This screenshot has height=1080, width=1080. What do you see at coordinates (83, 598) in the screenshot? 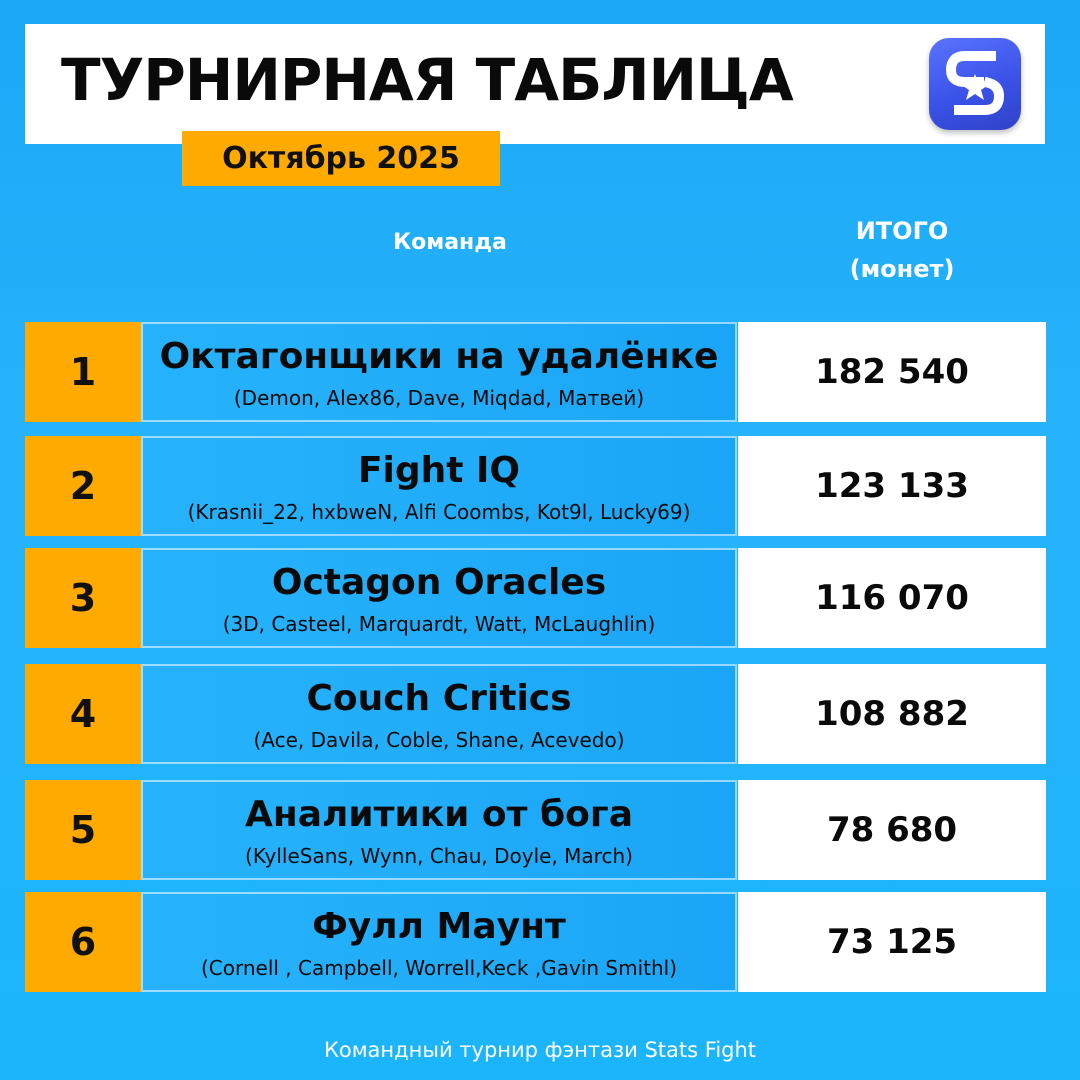
I see `rank-cell: 3` at bounding box center [83, 598].